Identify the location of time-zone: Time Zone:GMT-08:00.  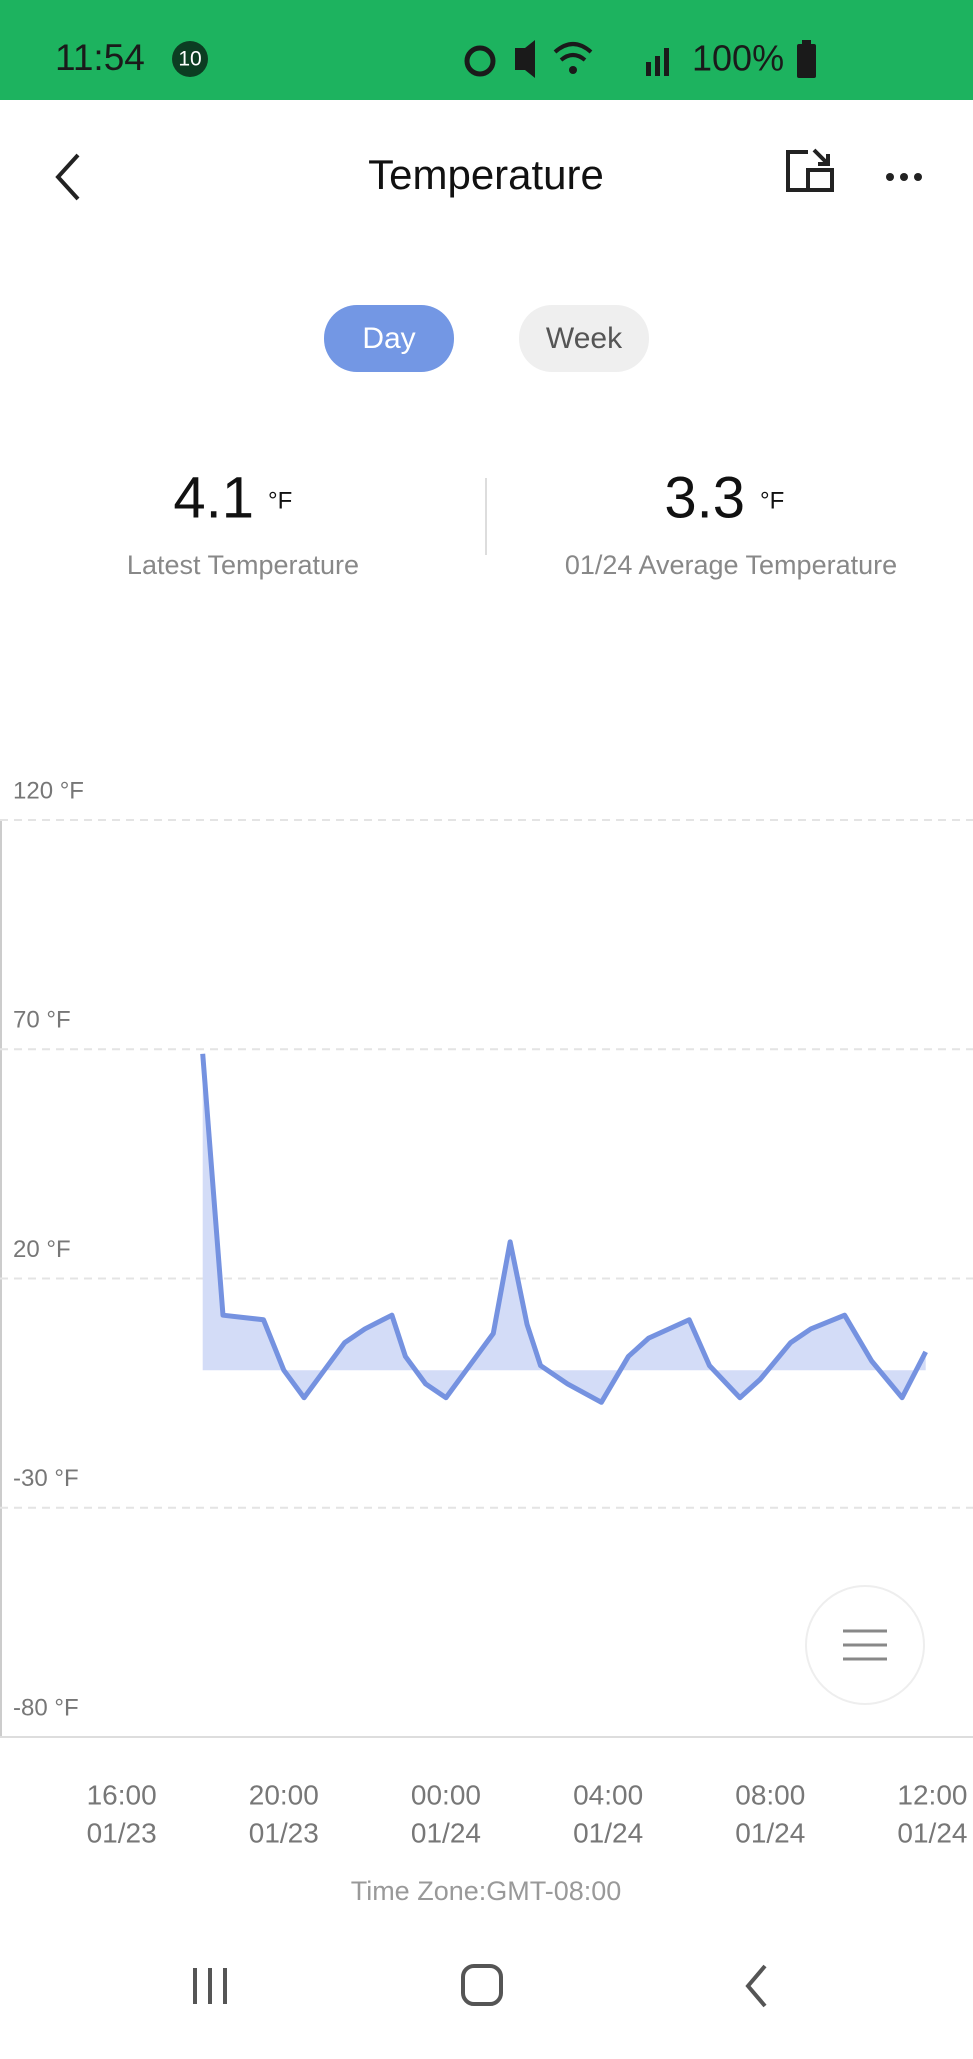
(486, 1891).